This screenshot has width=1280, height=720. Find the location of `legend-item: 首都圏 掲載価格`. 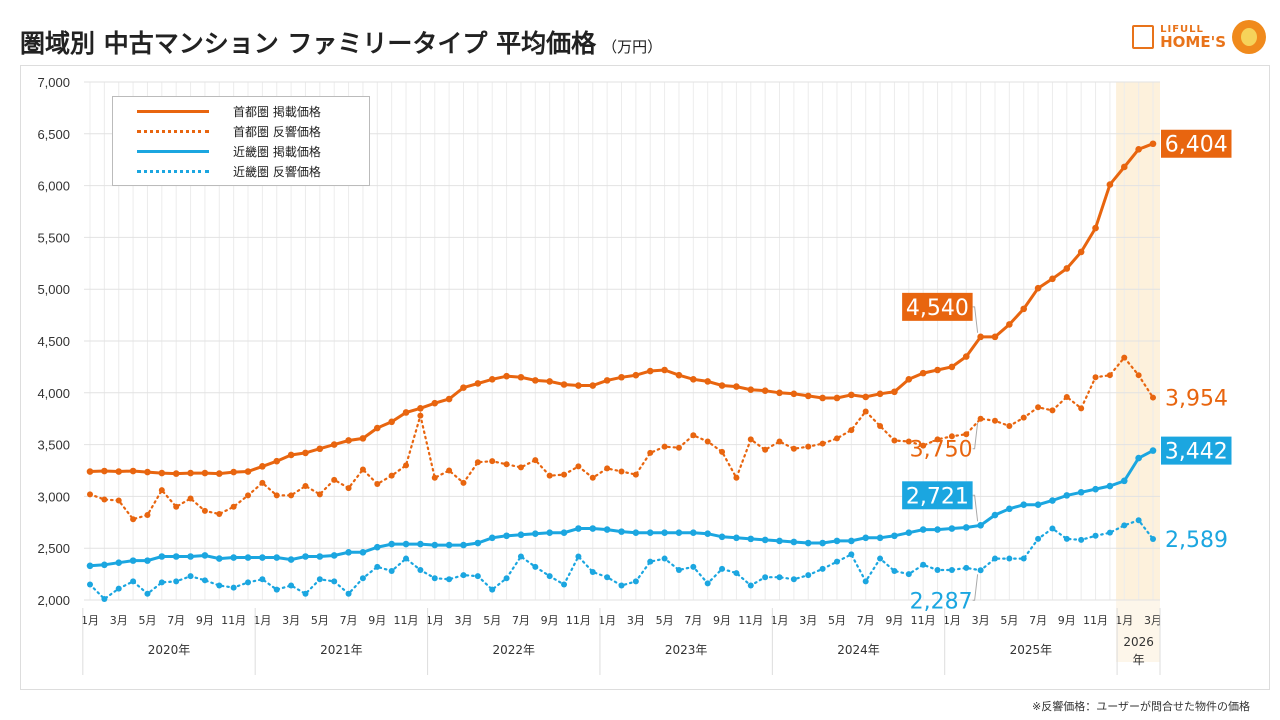

legend-item: 首都圏 掲載価格 is located at coordinates (241, 111).